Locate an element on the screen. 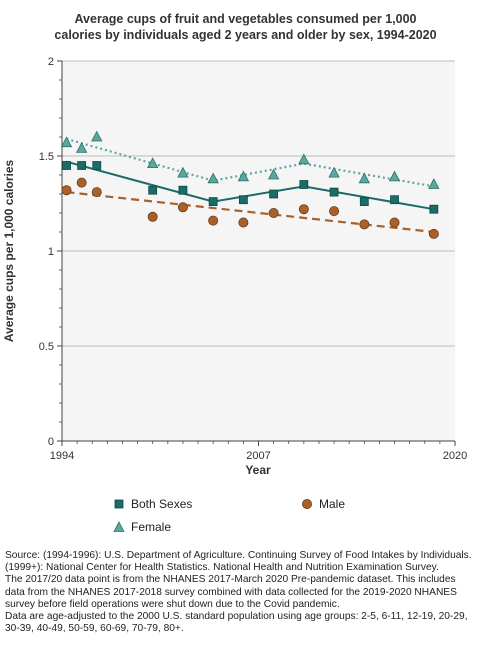 This screenshot has width=491, height=646. data-points is located at coordinates (250, 184).